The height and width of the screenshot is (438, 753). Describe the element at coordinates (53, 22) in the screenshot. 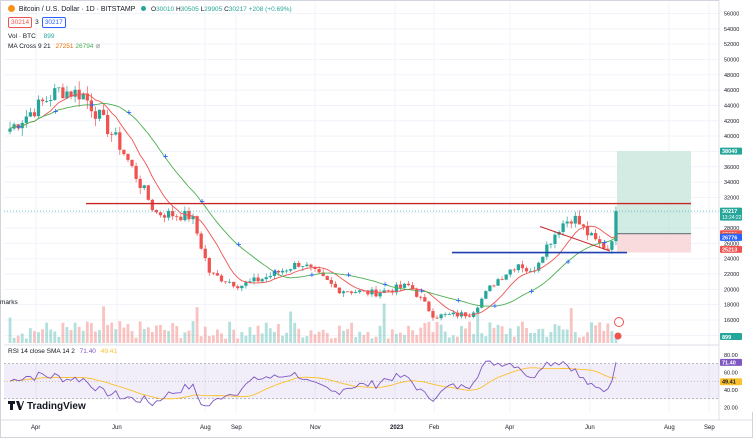

I see `buy-button: 30217` at that location.